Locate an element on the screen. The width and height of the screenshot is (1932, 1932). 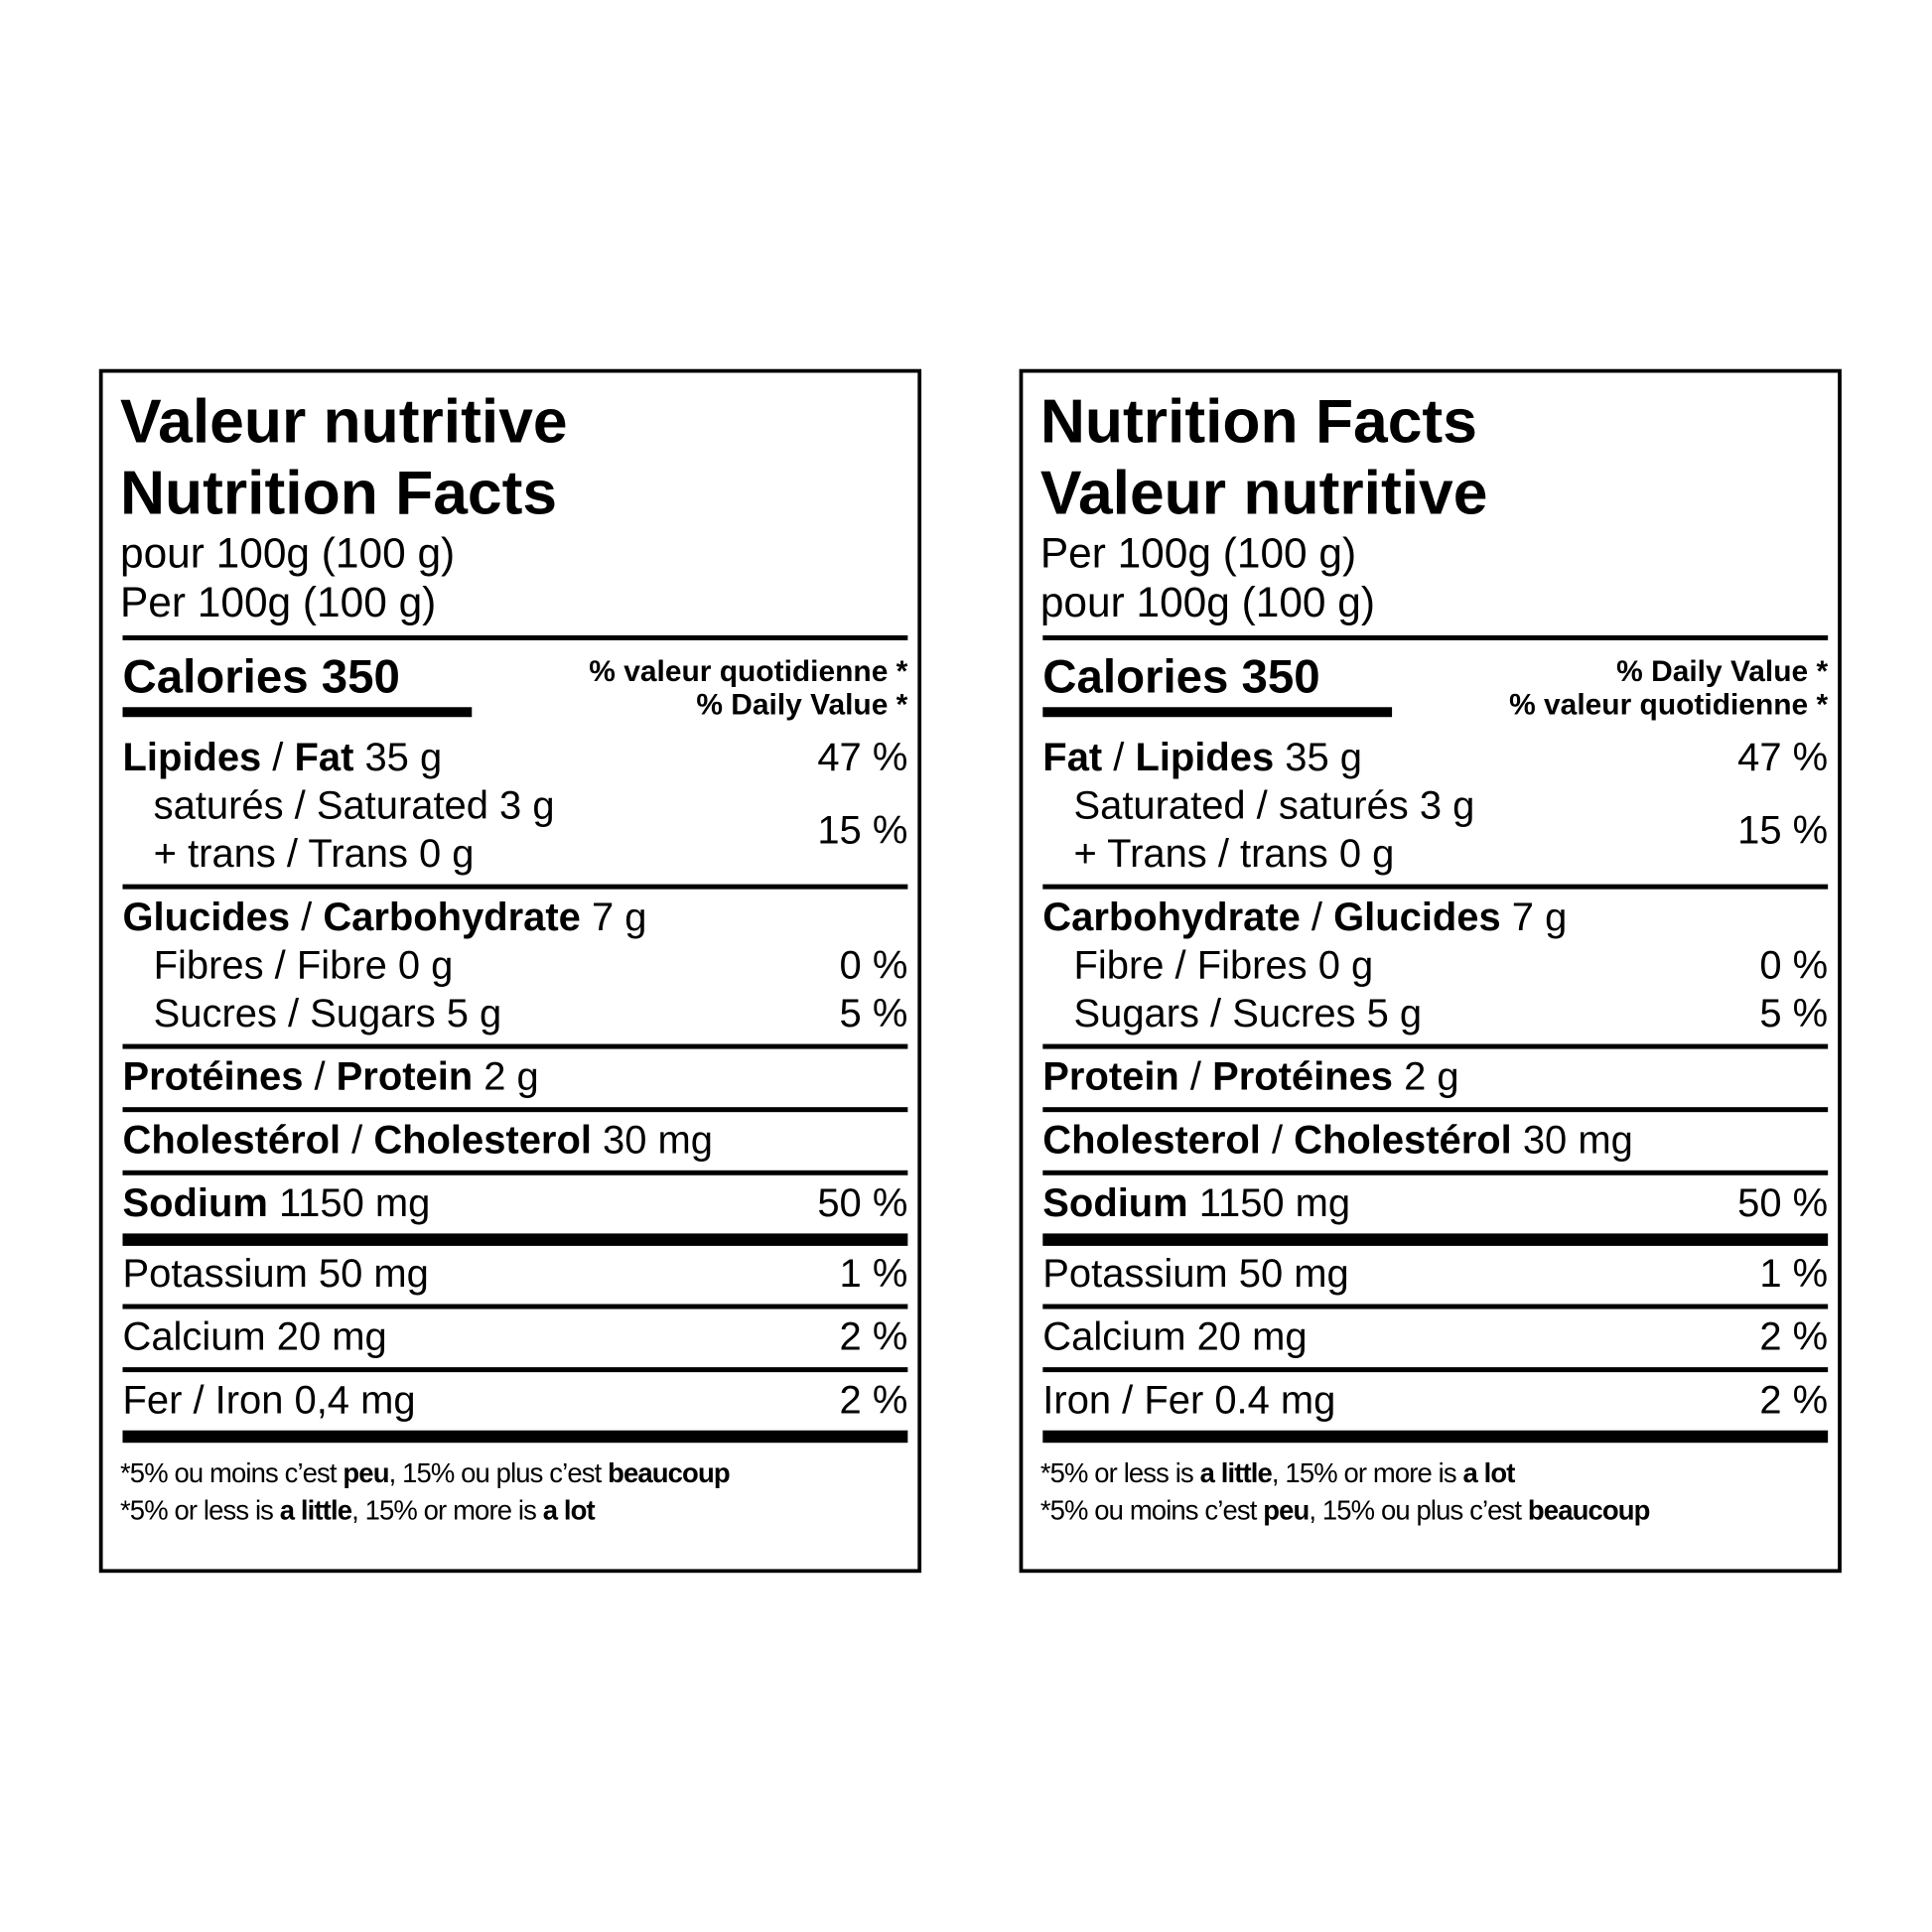
nutrient-line: + Trans / trans 0 g is located at coordinates (1273, 854).